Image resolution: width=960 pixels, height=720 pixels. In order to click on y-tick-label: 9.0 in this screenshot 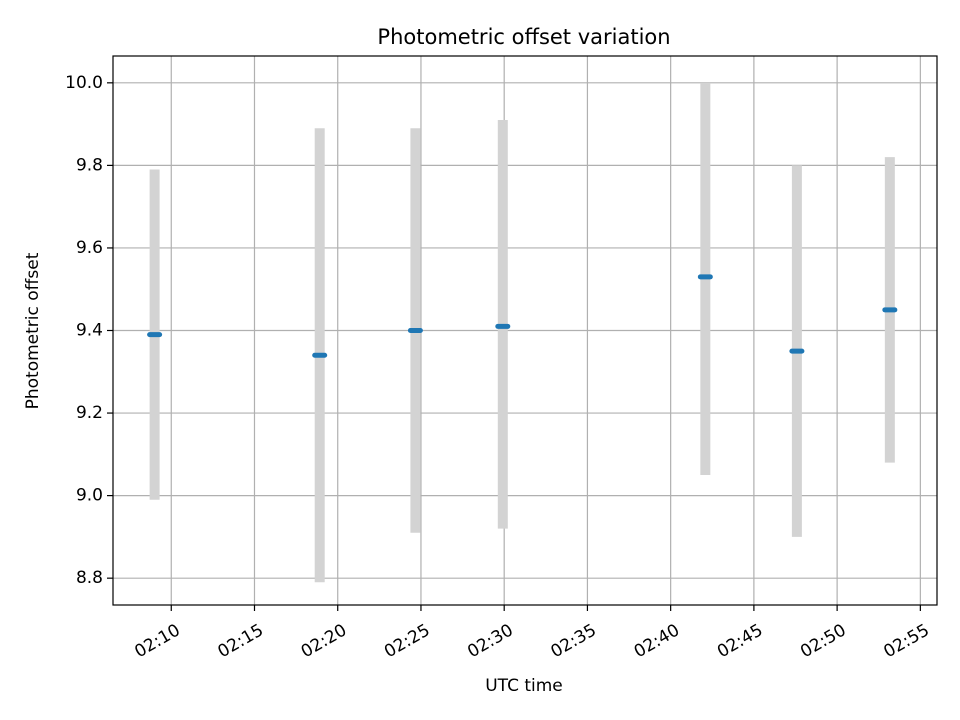, I will do `click(89, 496)`.